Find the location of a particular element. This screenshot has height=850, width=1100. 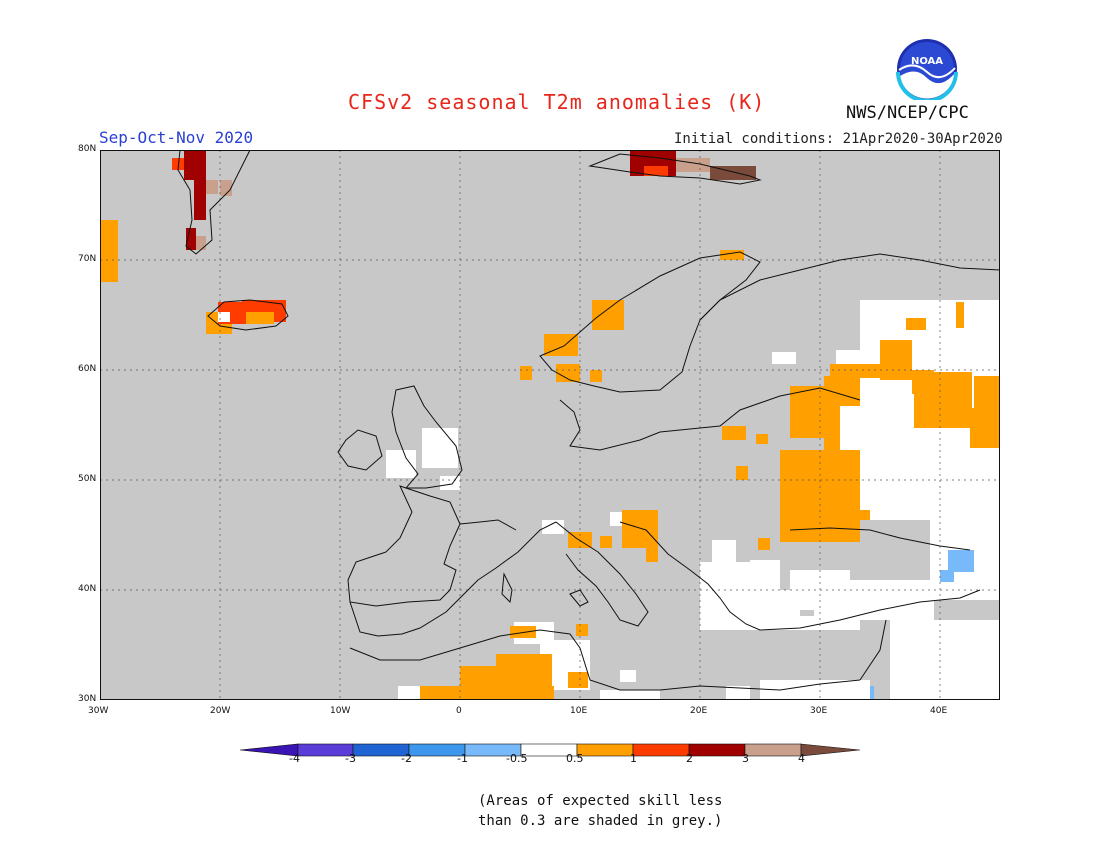

logo-text: NOAA is located at coordinates (927, 61).